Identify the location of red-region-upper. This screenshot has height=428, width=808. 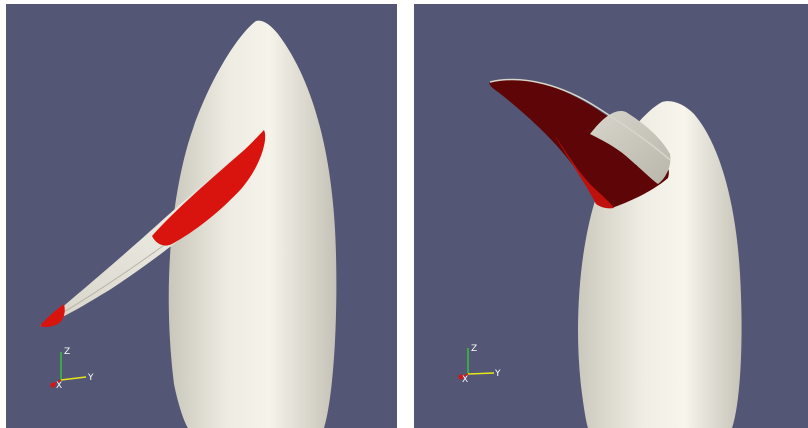
(209, 188).